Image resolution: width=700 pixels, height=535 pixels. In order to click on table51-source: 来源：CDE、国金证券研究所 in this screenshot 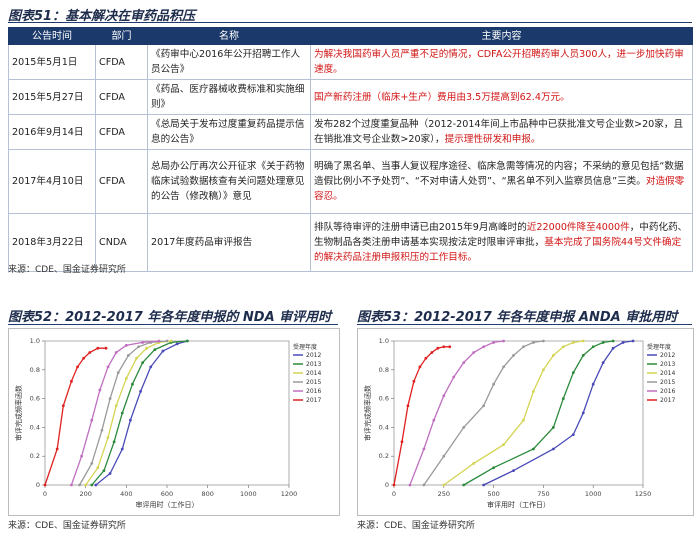, I will do `click(67, 270)`.